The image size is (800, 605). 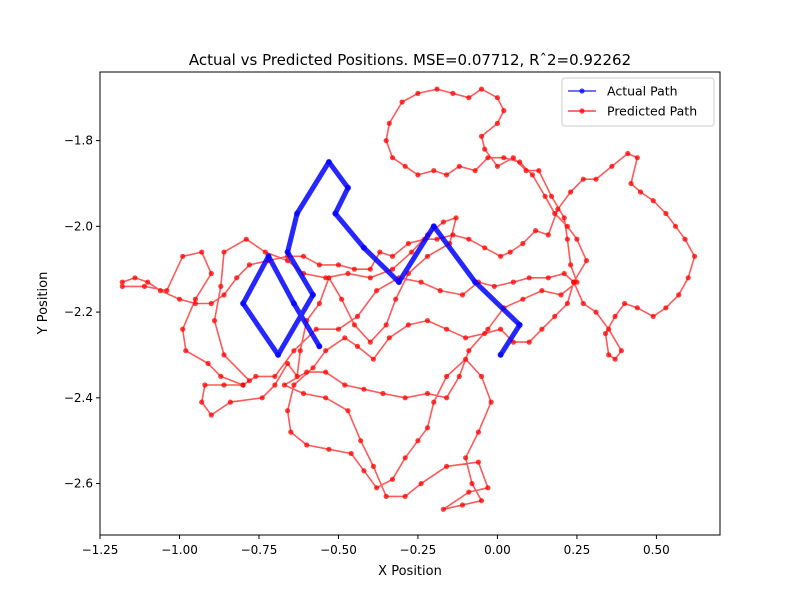 I want to click on legend-marker-predicted-path, so click(x=582, y=111).